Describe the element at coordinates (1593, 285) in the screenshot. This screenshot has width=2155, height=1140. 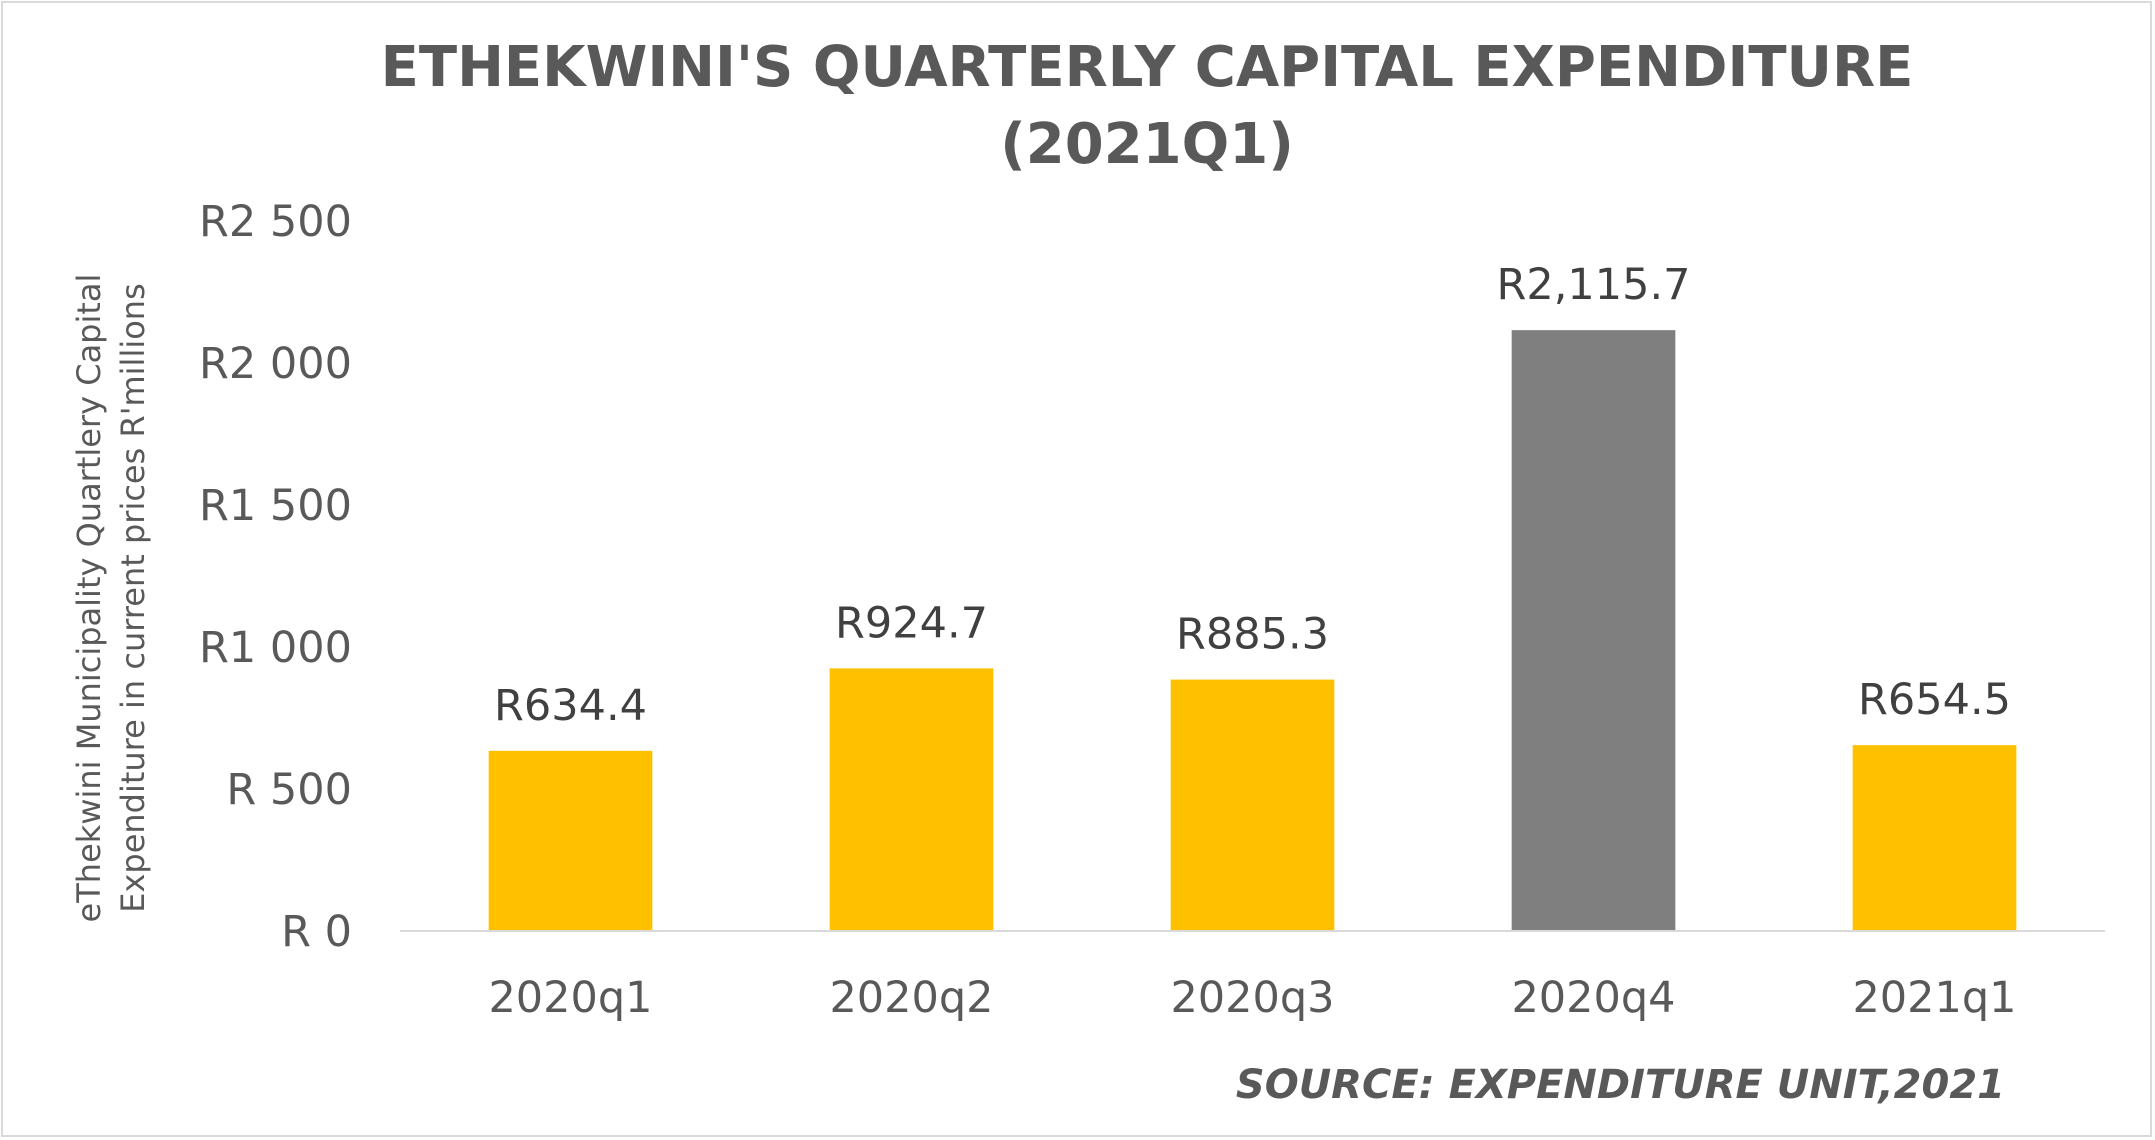
I see `data-label-2020q4: R2,115.7` at that location.